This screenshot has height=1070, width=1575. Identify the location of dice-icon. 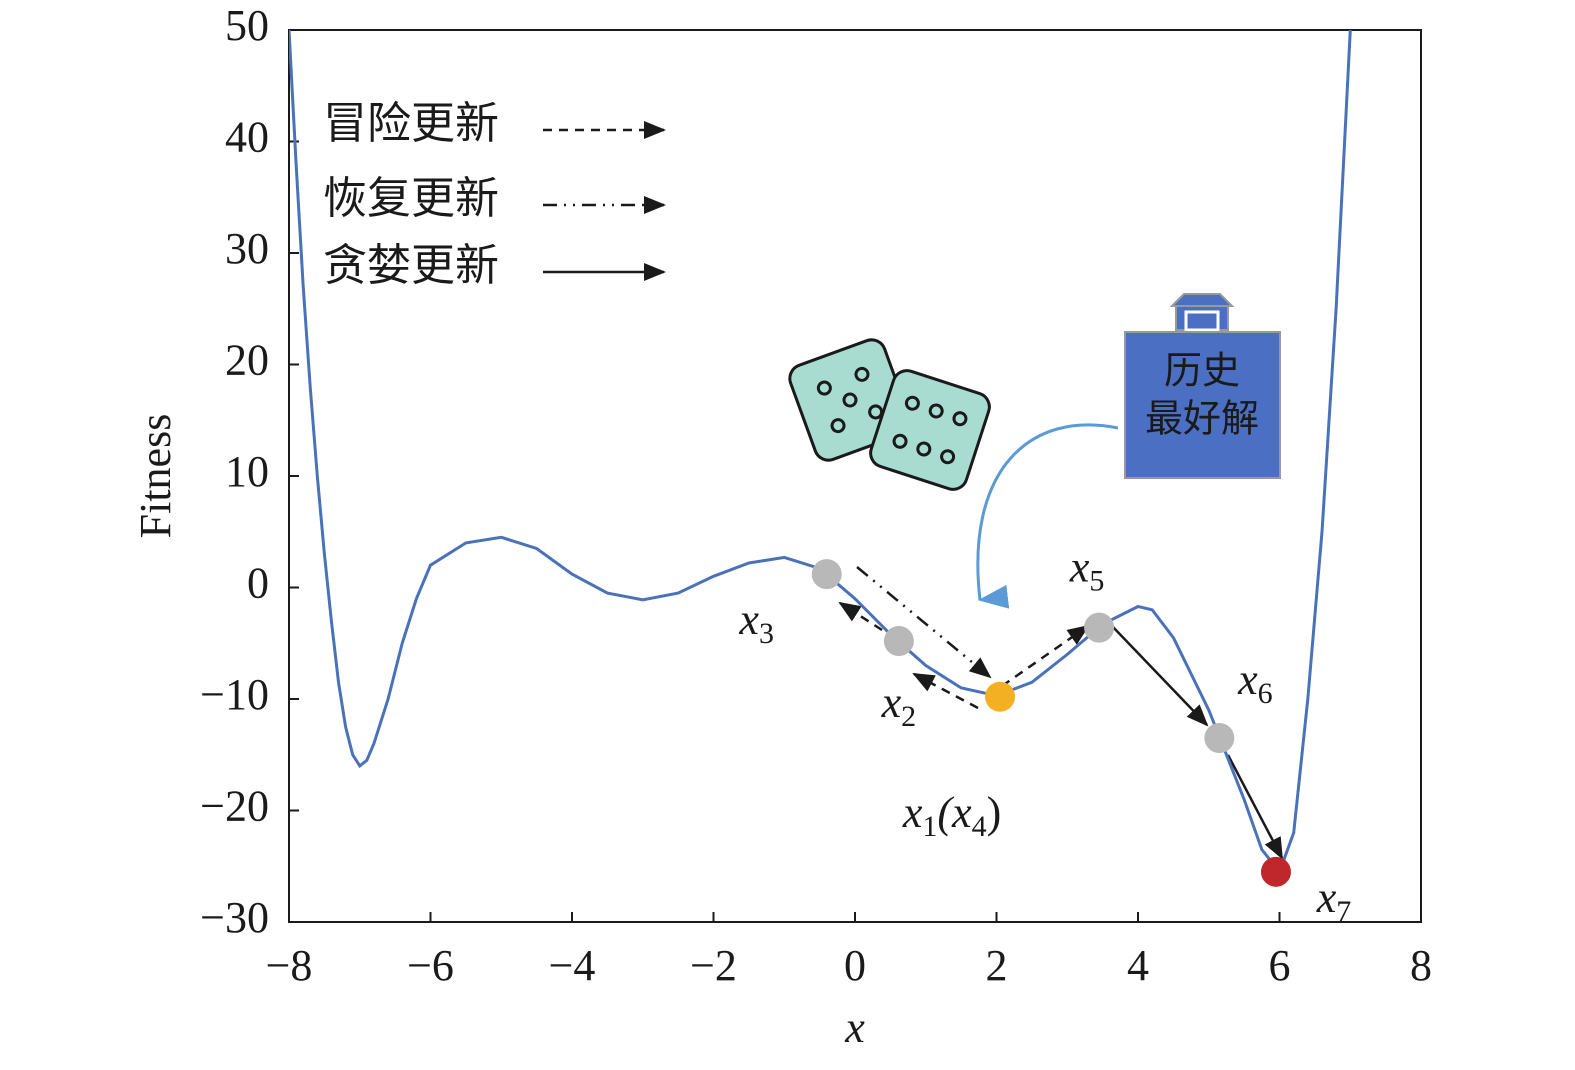
(889, 414).